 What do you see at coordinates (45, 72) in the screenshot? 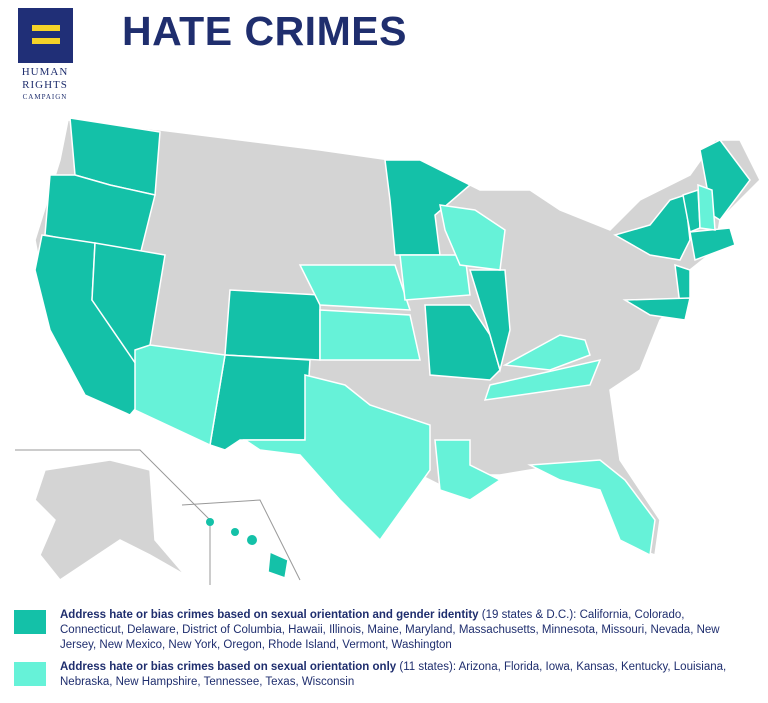
I see `logo-text: HUMAN` at bounding box center [45, 72].